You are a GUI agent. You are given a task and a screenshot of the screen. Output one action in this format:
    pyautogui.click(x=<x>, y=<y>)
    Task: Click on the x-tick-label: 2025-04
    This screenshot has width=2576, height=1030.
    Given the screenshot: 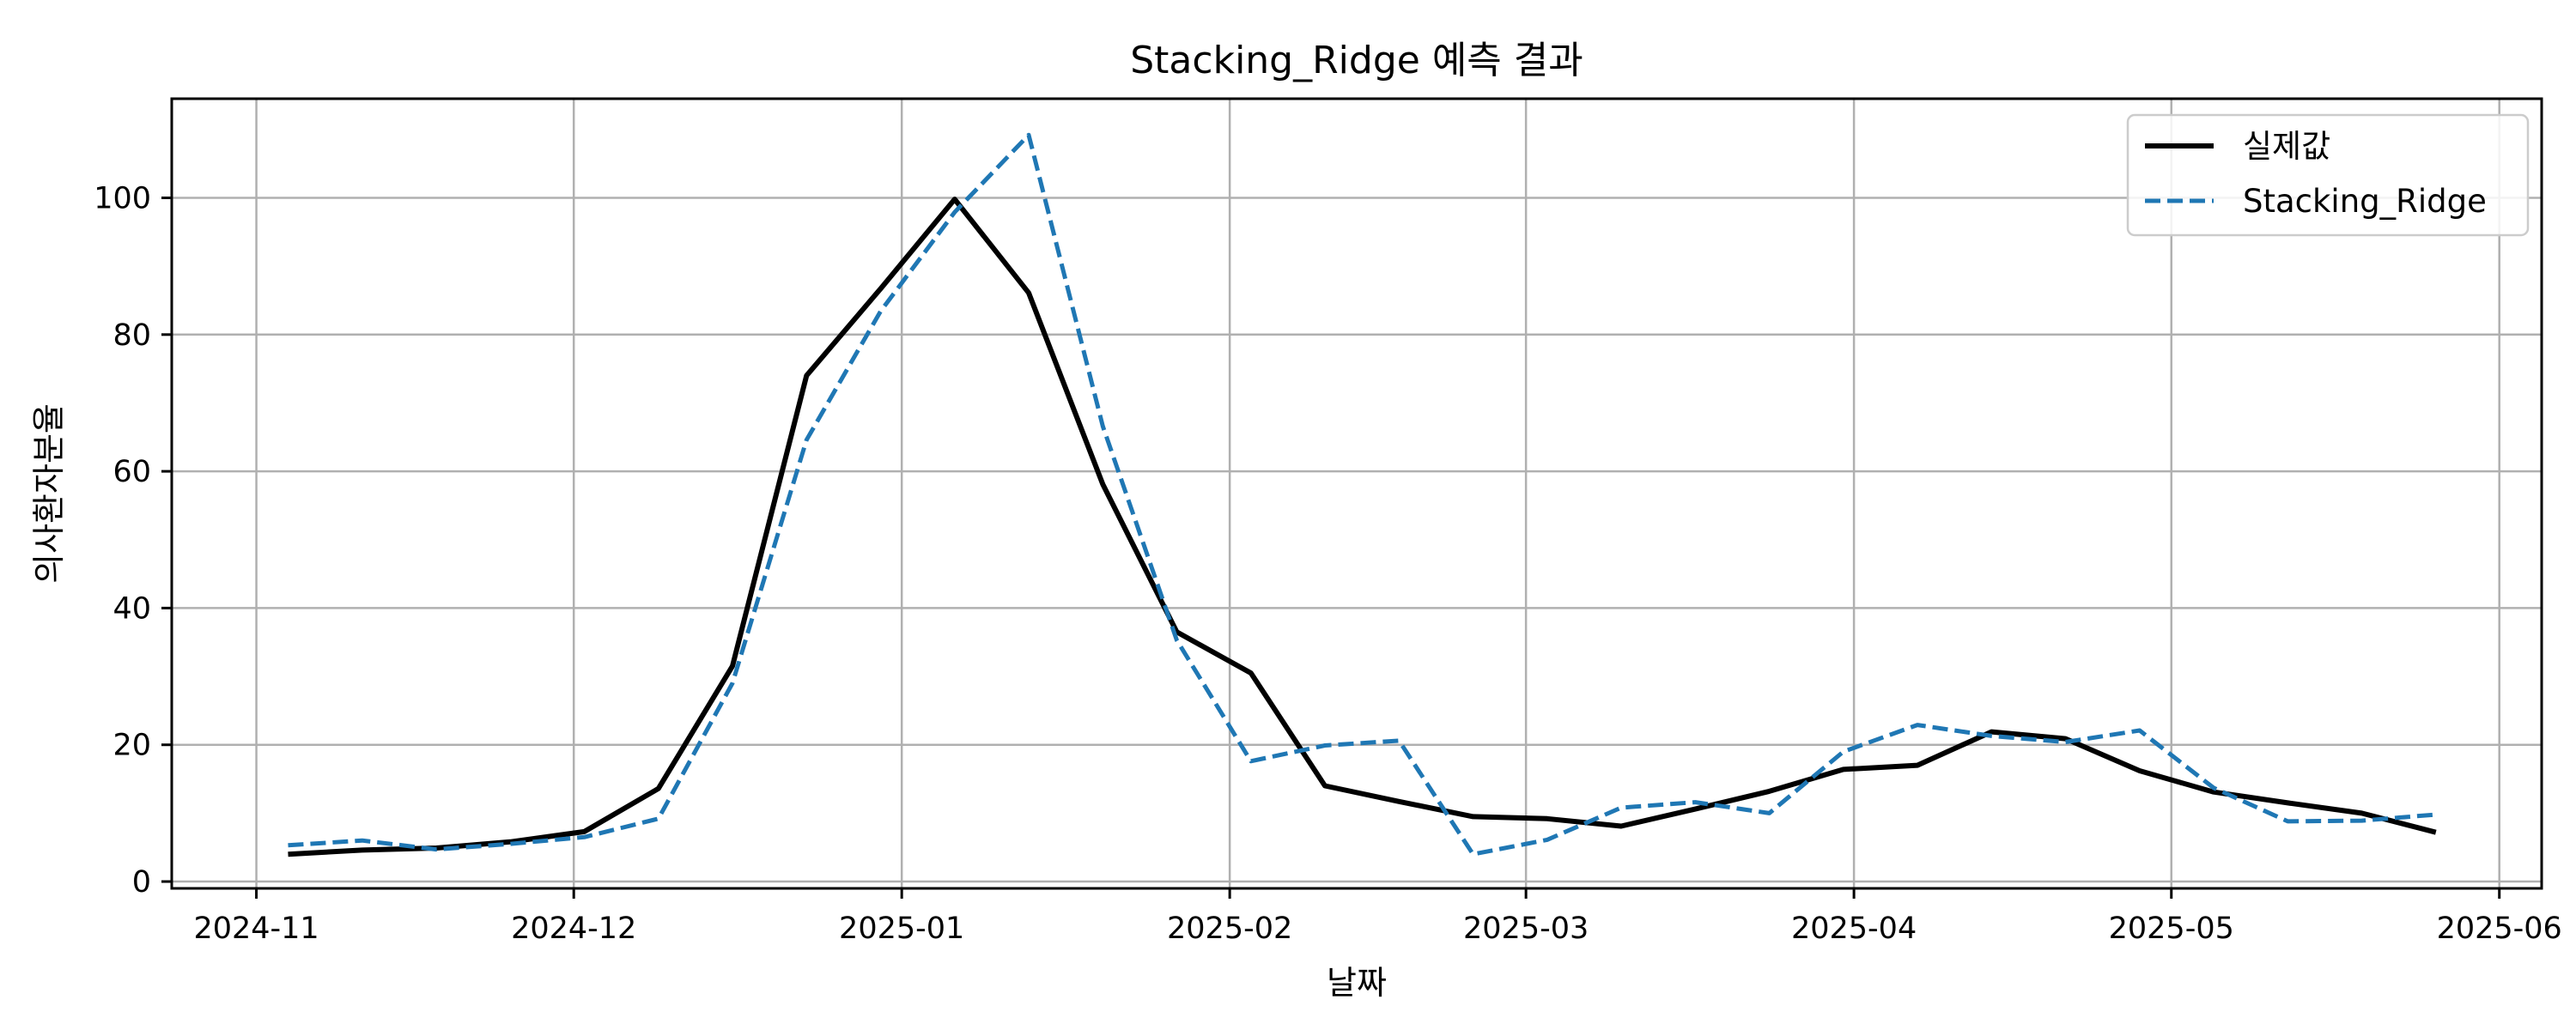 What is the action you would take?
    pyautogui.click(x=1854, y=929)
    